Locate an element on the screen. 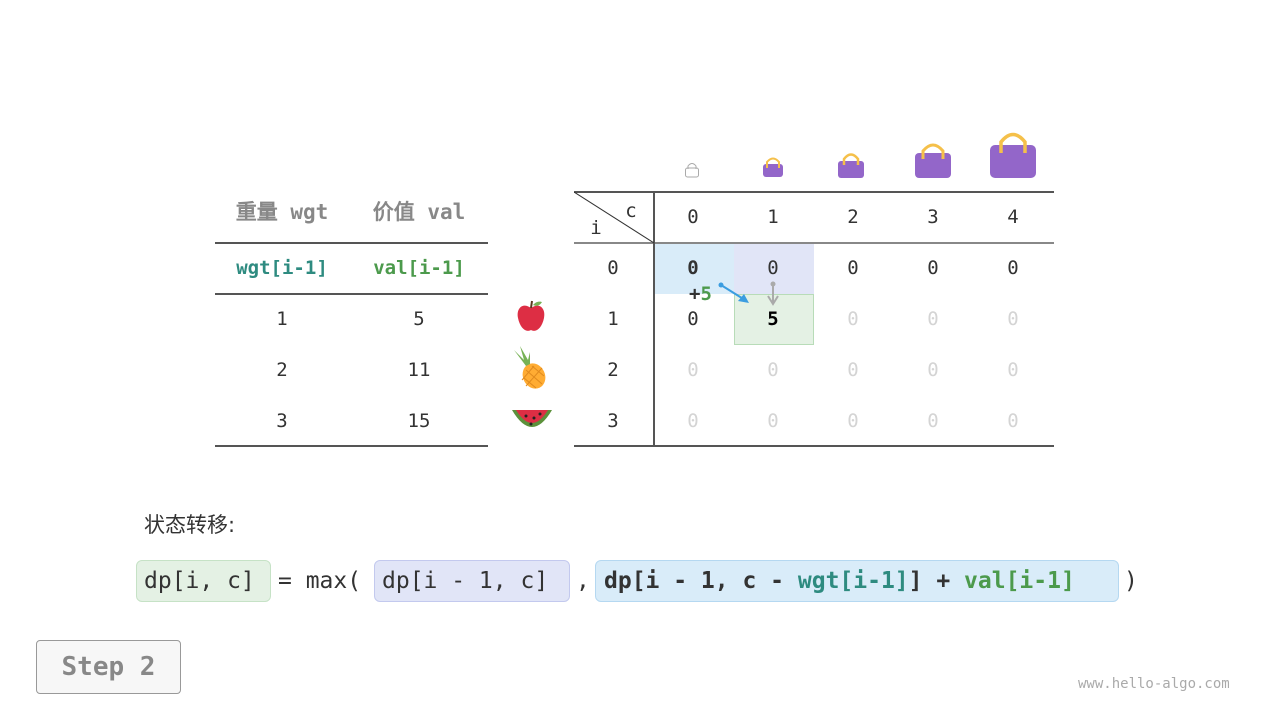 This screenshot has height=720, width=1280. formula-opt2: dp[i - 1, c - wgt[i-1]] + val[i-1] is located at coordinates (839, 581).